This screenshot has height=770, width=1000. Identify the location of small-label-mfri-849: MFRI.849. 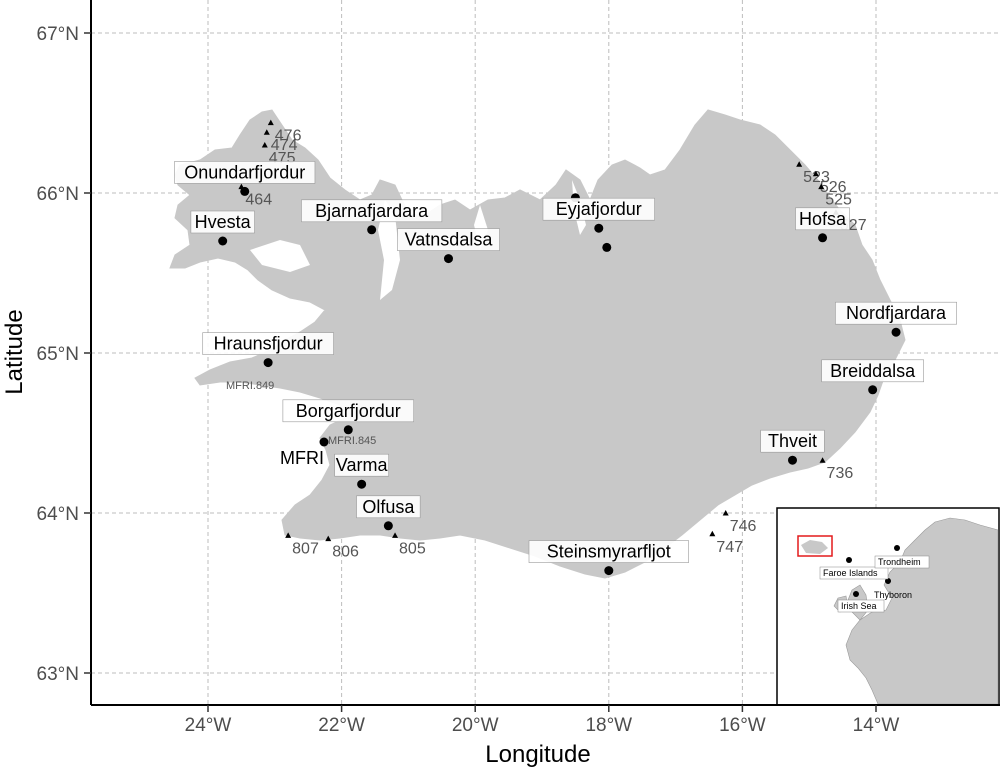
(250, 386).